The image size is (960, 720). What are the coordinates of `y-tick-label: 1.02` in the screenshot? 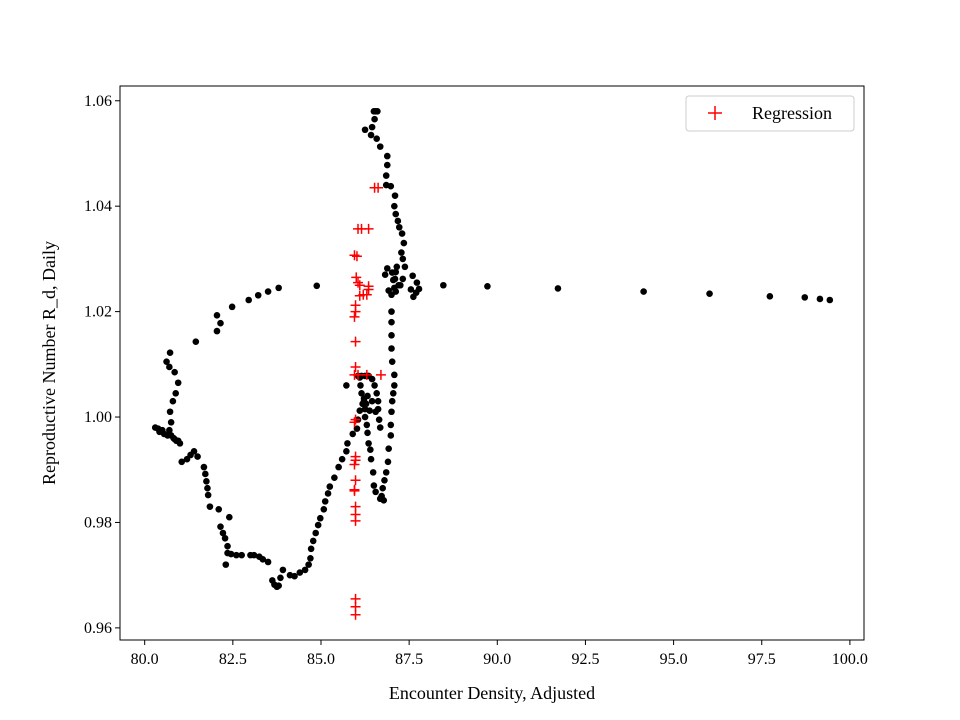 It's located at (98, 312).